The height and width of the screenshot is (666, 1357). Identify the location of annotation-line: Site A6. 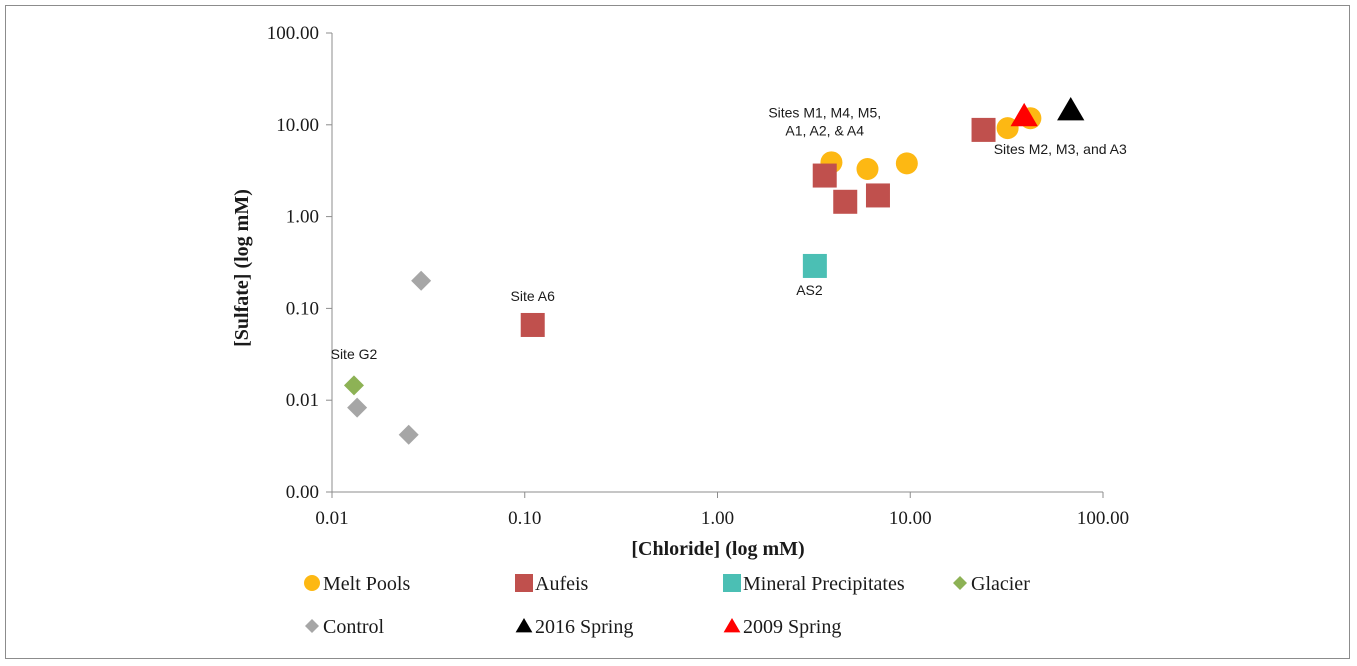
(533, 296).